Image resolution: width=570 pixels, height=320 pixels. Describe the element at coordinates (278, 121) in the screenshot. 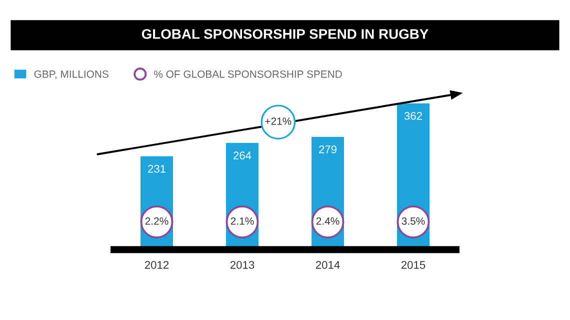

I see `annotation: +21%` at that location.